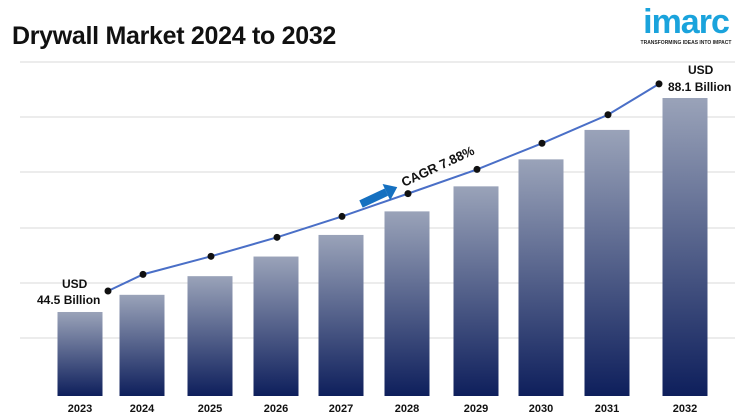  Describe the element at coordinates (174, 36) in the screenshot. I see `chart-title: Drywall Market 2024 to 2032` at that location.